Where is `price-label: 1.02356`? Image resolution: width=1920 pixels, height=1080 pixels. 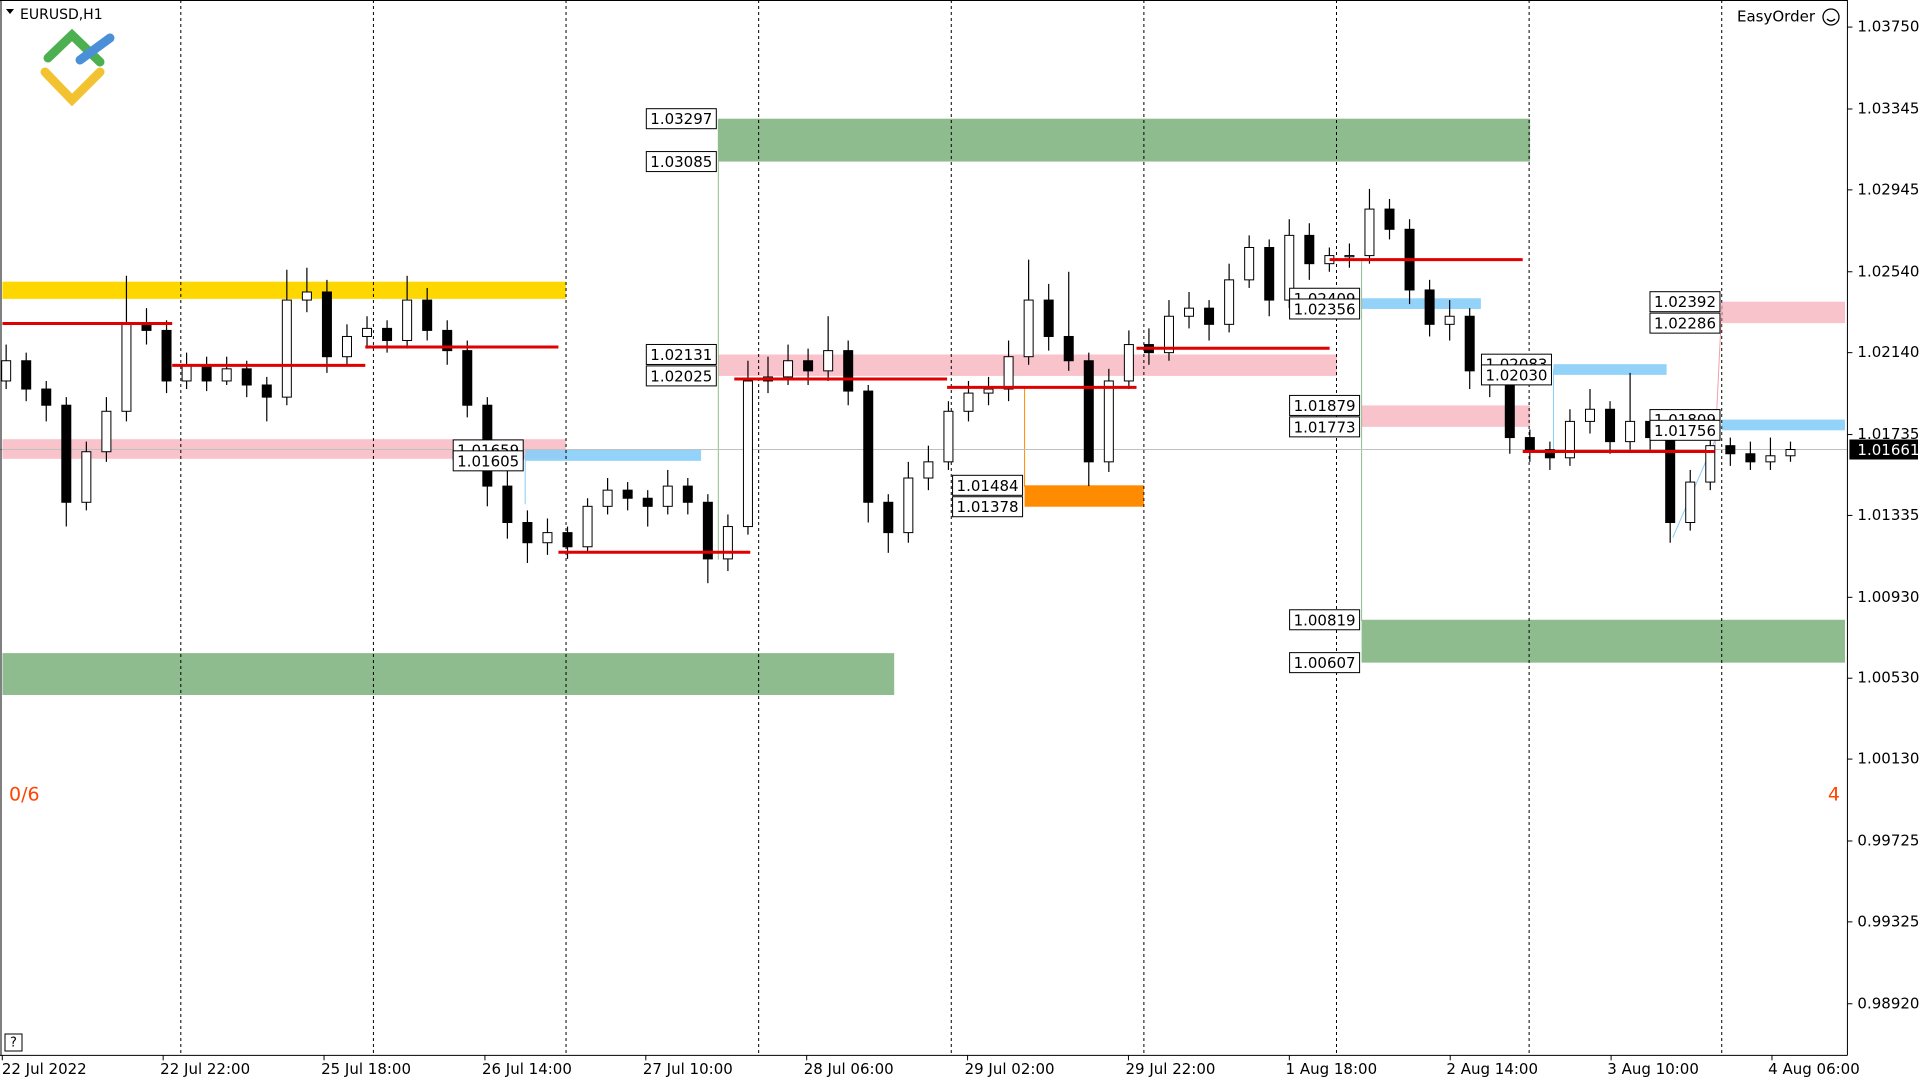
price-label: 1.02356 is located at coordinates (1325, 309).